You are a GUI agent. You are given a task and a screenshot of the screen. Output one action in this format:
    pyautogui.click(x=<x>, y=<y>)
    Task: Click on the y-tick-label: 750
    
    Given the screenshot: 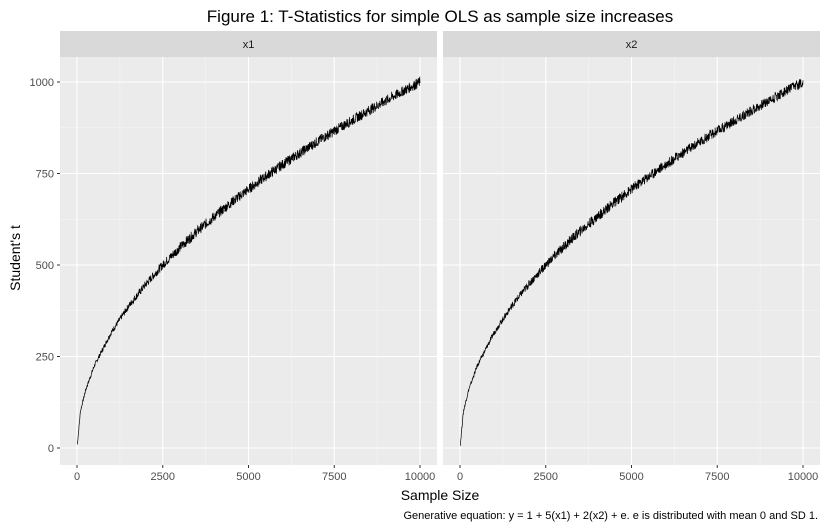 What is the action you would take?
    pyautogui.click(x=45, y=175)
    